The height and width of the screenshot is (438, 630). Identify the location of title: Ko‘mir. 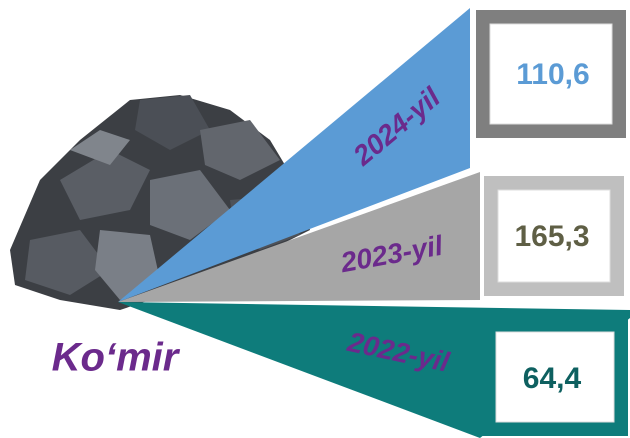
(116, 358).